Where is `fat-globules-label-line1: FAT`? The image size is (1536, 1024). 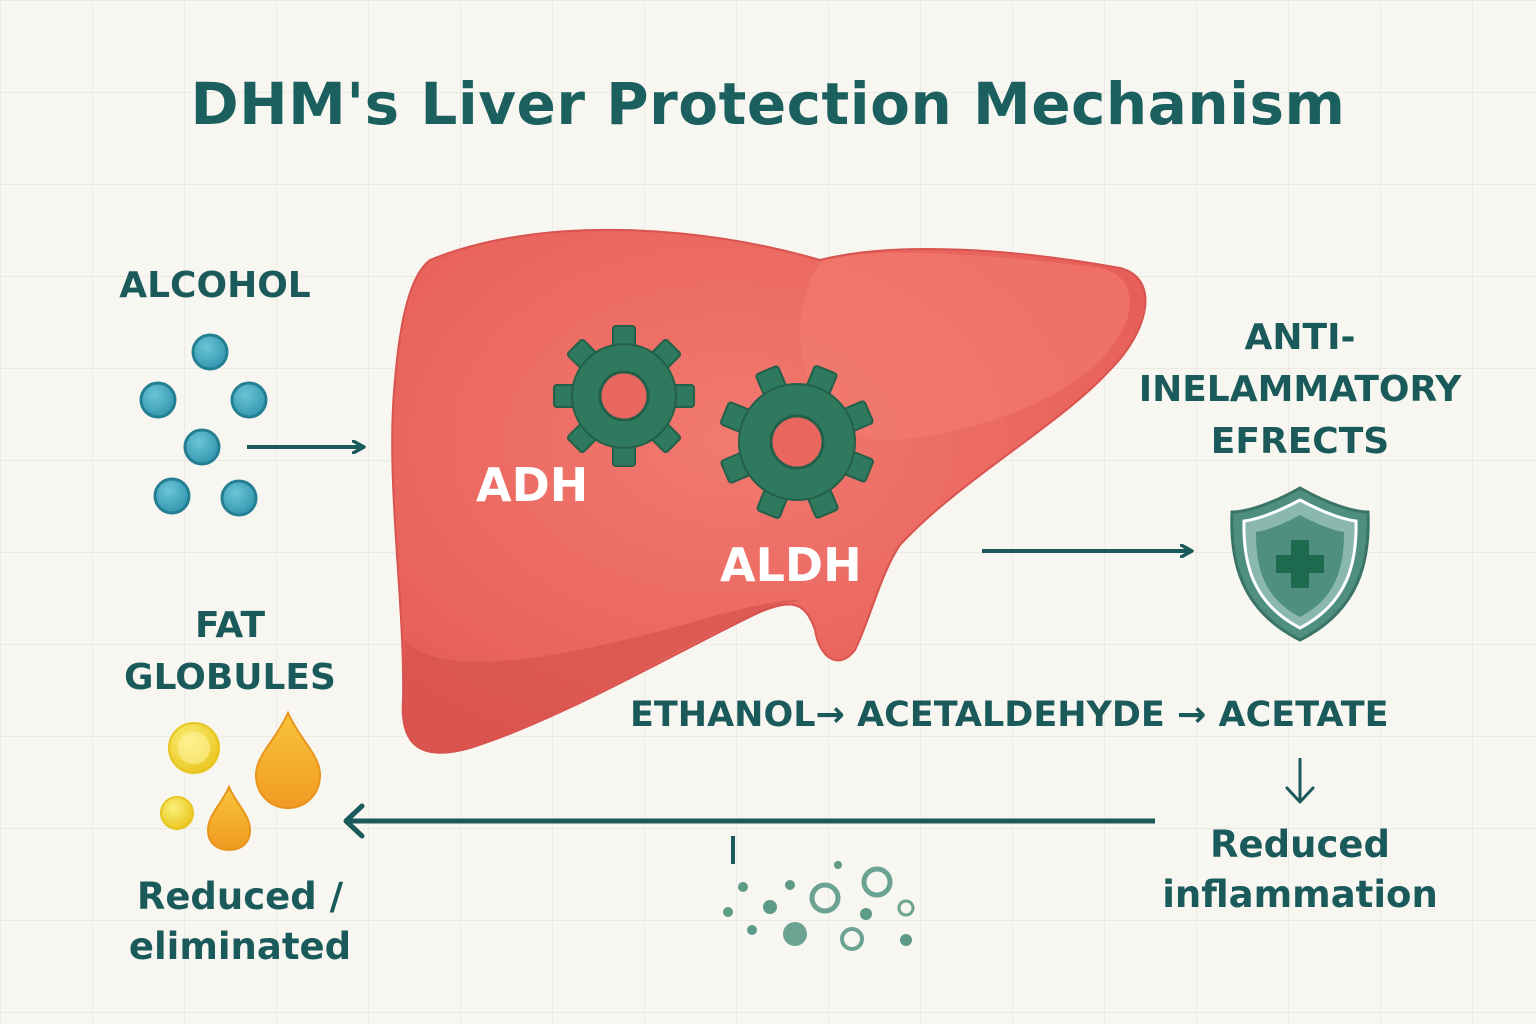
fat-globules-label-line1: FAT is located at coordinates (230, 625).